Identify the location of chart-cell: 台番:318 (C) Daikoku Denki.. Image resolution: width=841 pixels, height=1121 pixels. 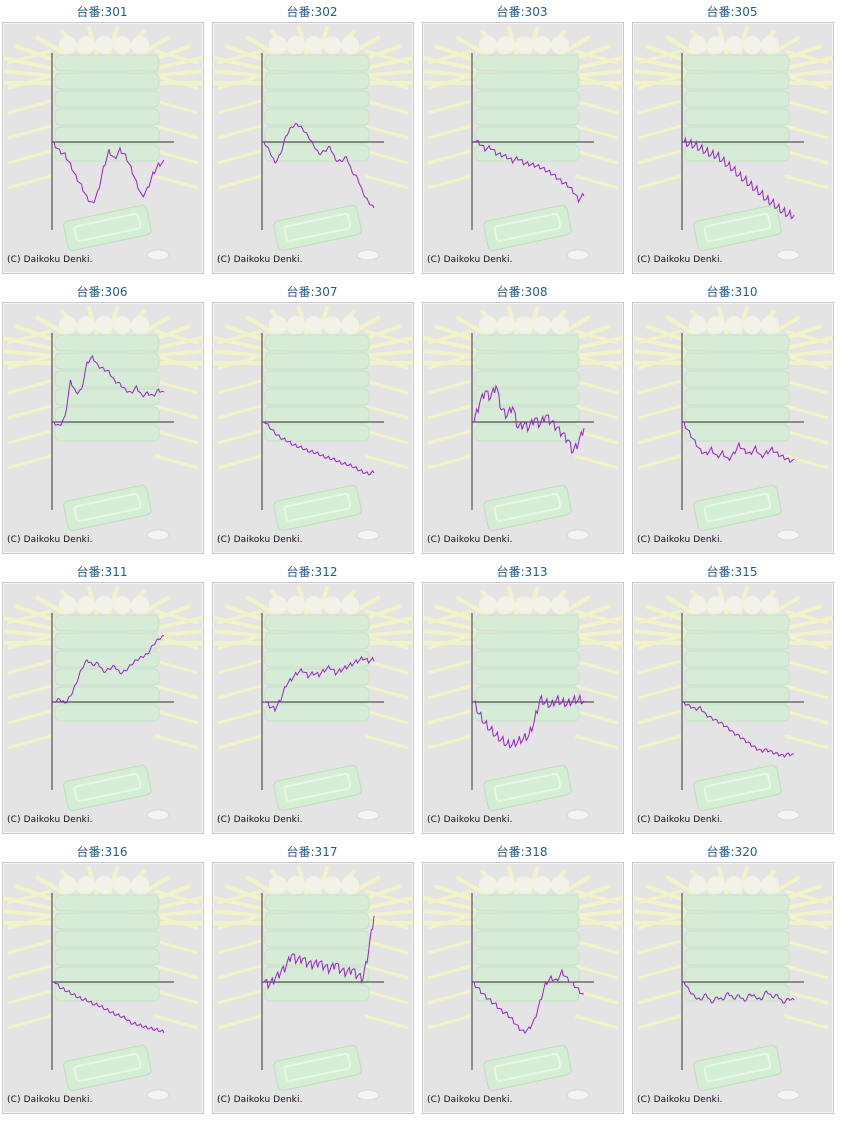
(522, 980).